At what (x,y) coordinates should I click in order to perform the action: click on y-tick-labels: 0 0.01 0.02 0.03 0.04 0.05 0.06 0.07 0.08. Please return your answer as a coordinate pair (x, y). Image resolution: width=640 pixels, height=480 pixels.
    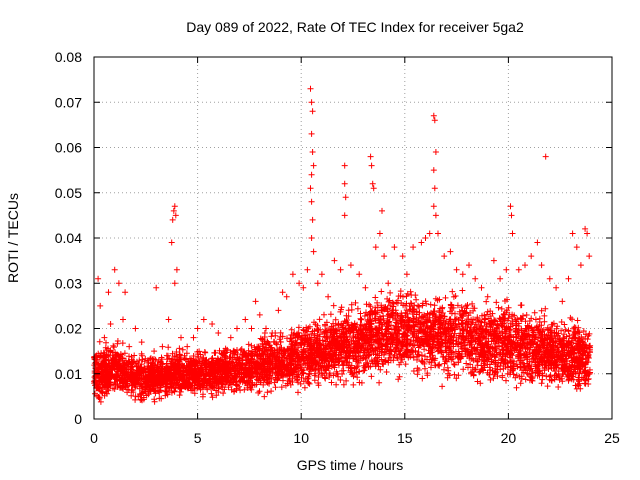
    Looking at the image, I should click on (68, 238).